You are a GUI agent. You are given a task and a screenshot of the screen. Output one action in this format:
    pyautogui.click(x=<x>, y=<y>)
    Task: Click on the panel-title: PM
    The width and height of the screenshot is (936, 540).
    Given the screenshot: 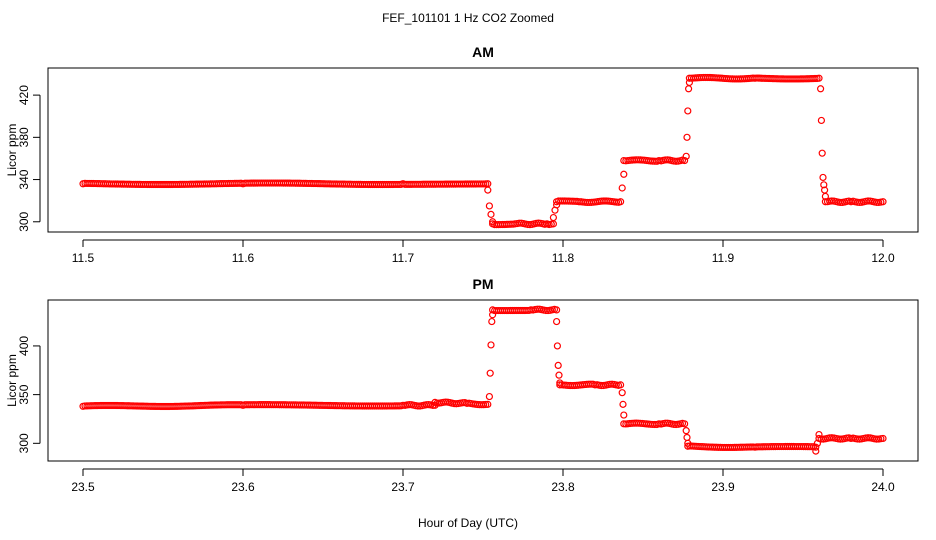 What is the action you would take?
    pyautogui.click(x=483, y=284)
    